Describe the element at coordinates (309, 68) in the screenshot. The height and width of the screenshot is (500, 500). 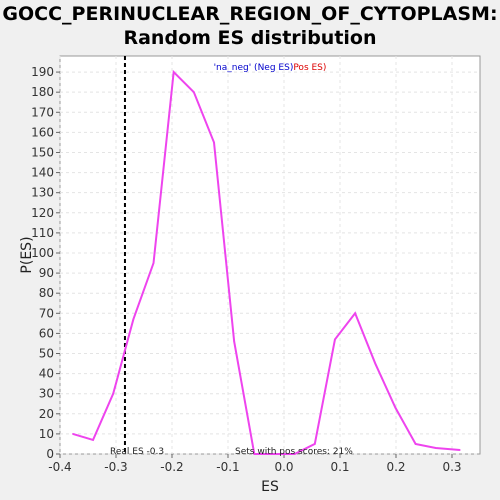
I see `legend-pos-es: Pos ES)` at that location.